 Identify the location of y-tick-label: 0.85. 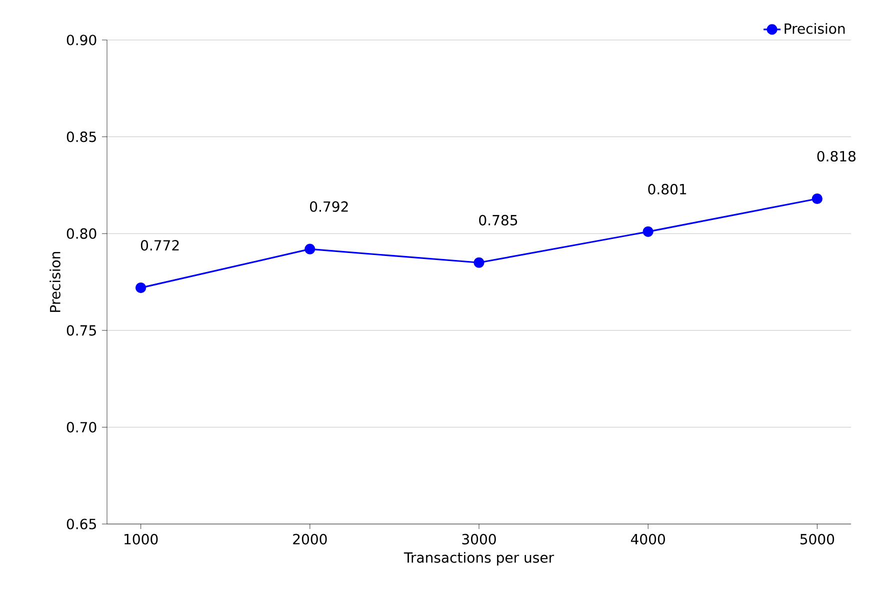
(81, 137).